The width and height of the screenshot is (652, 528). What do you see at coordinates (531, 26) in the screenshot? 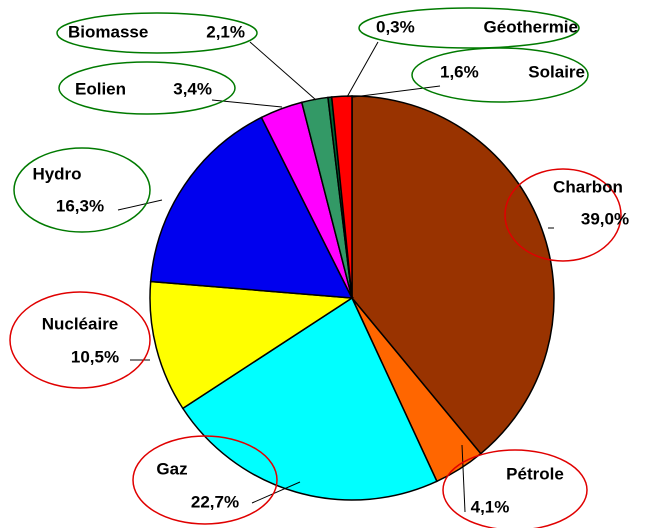
I see `slice-name: Géothermie` at bounding box center [531, 26].